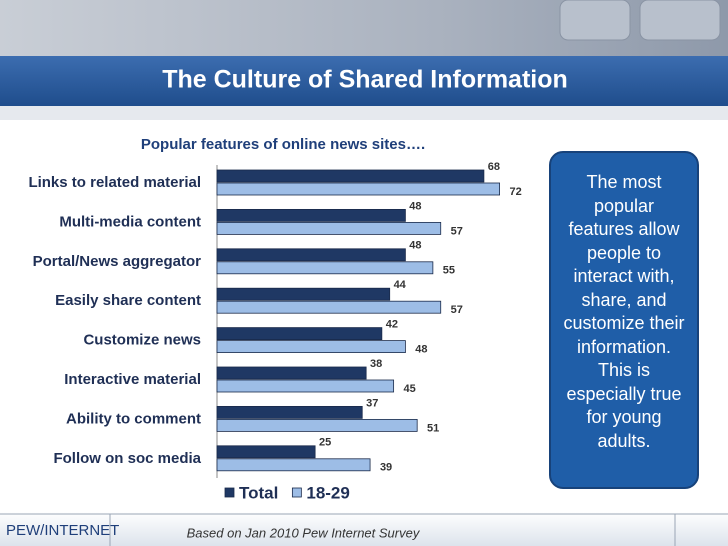 This screenshot has height=546, width=728. I want to click on chart-title: Popular features of online news sites…., so click(283, 144).